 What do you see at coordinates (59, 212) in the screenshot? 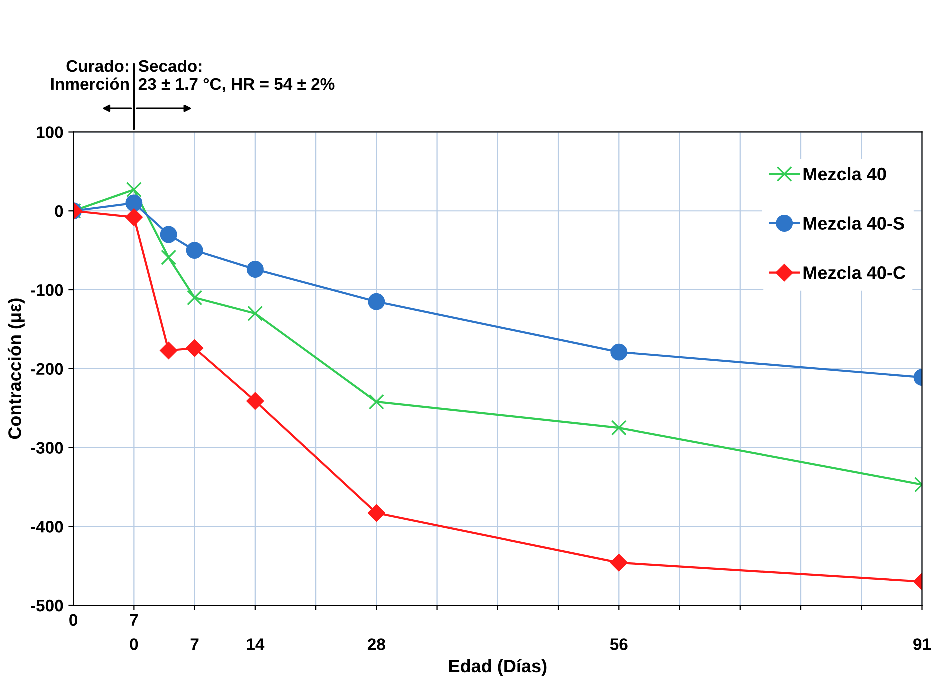
I see `y-tick-label: 0` at bounding box center [59, 212].